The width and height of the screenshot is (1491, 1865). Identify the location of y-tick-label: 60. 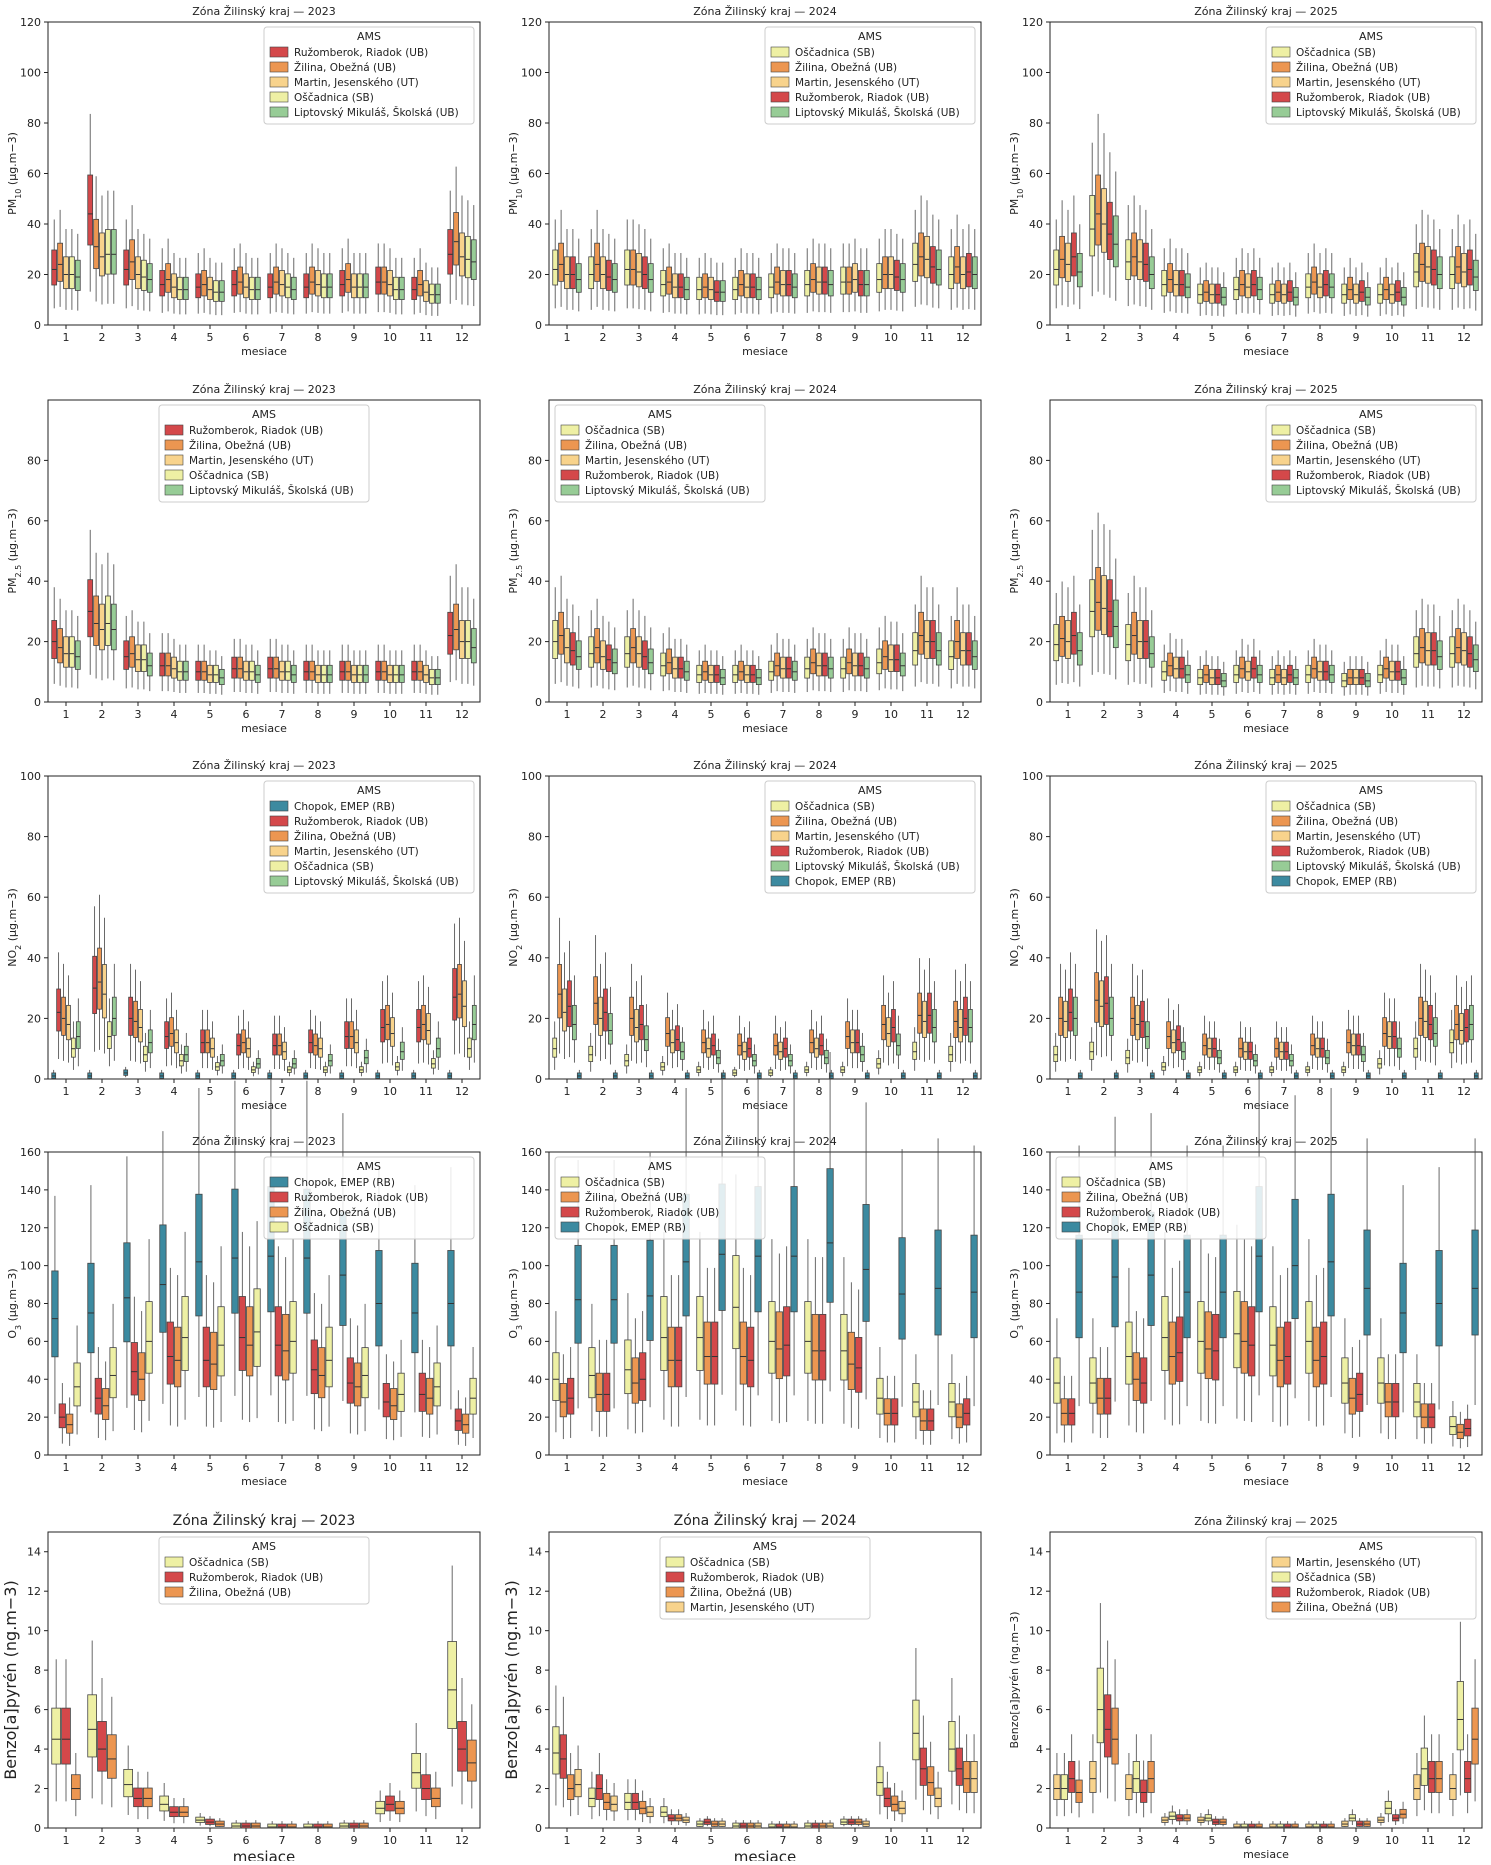
(34, 897).